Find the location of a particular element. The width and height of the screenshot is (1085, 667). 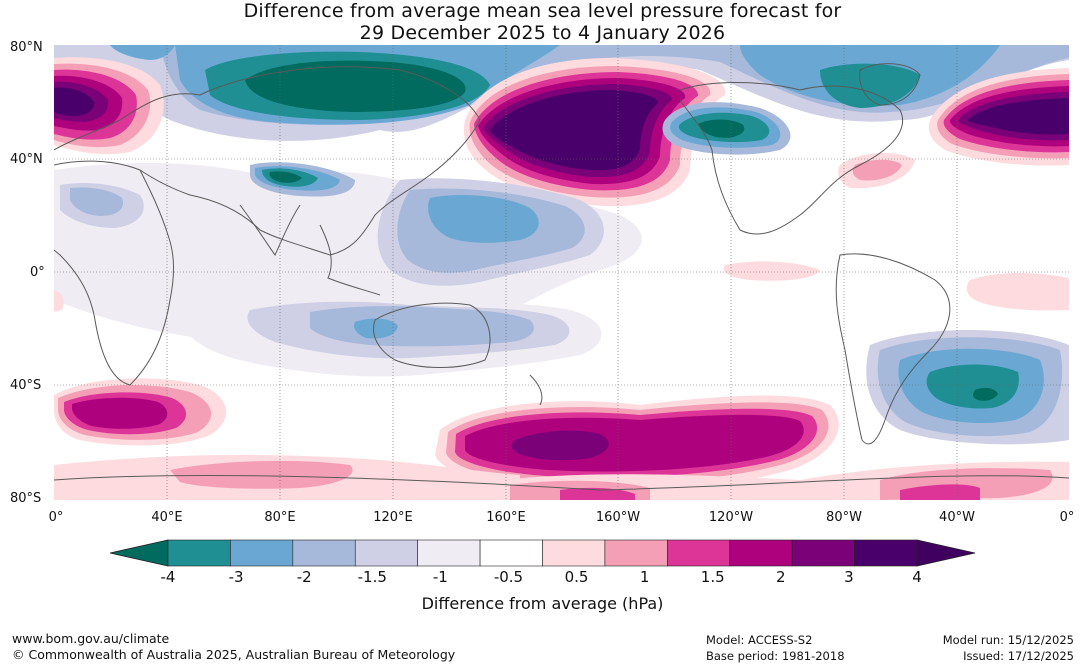

lon-label-0: 0° is located at coordinates (56, 517).